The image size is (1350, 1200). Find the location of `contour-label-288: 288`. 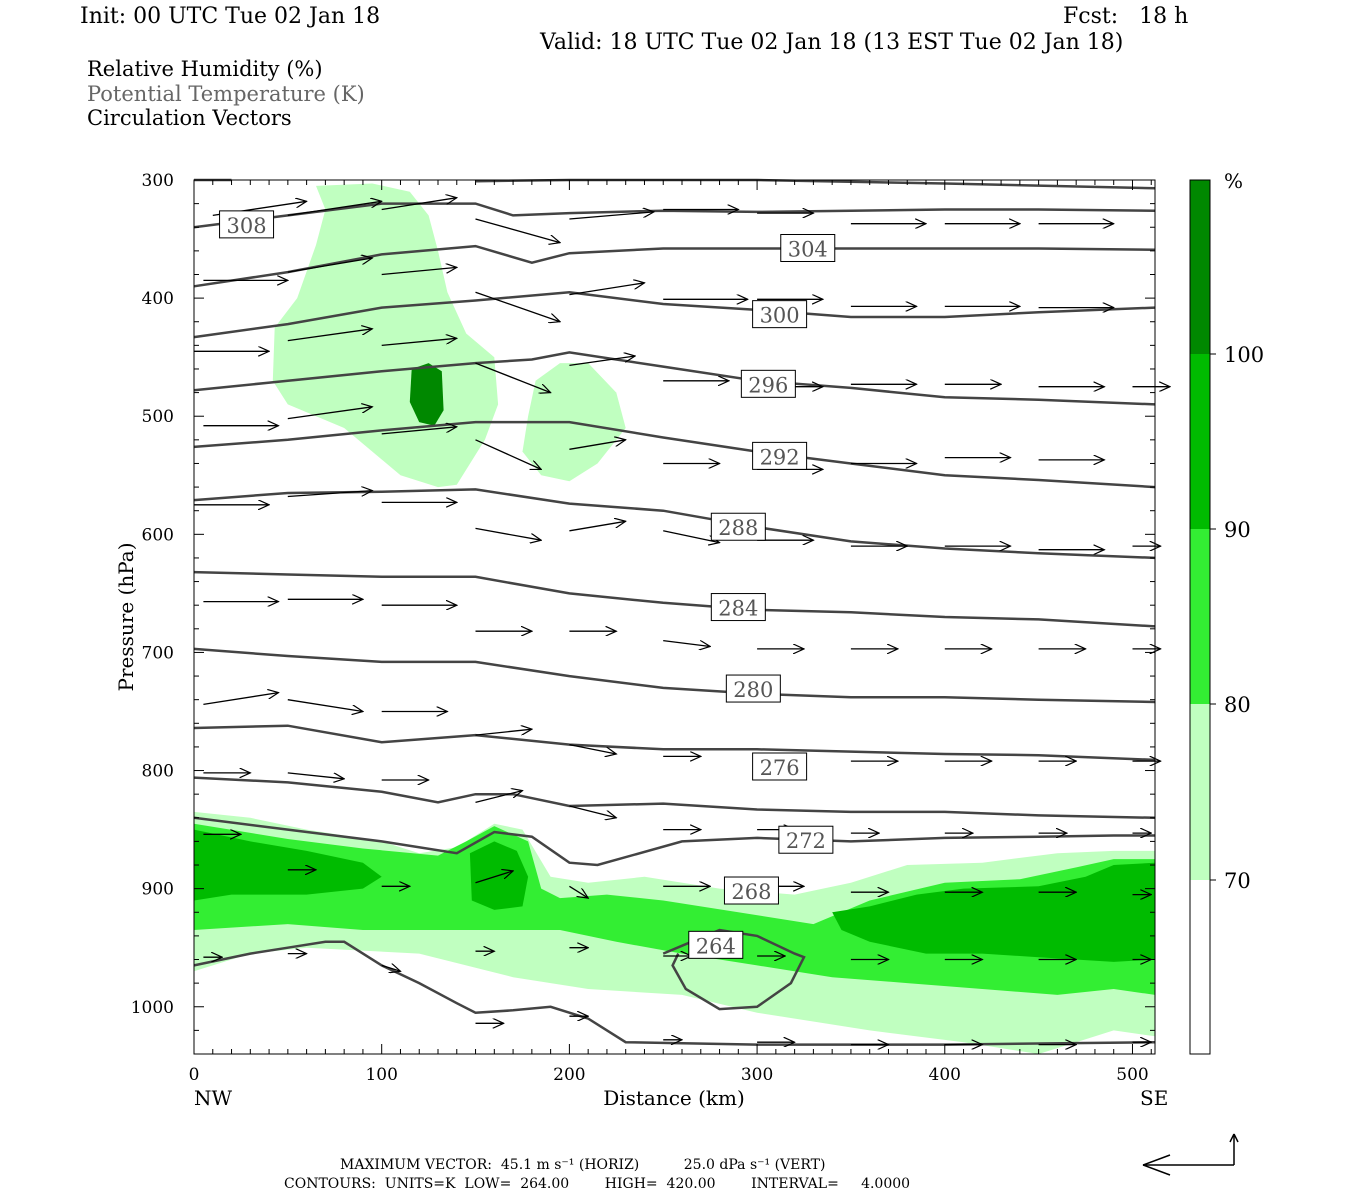

contour-label-288: 288 is located at coordinates (738, 528).